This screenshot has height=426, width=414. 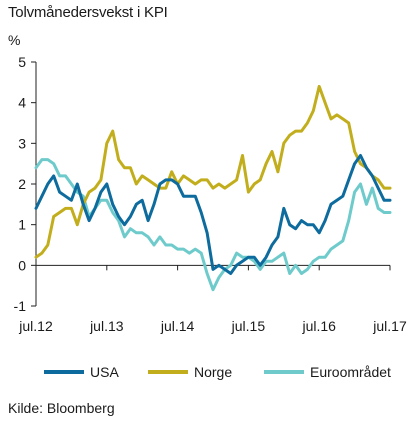 I want to click on legend-label-euro: Euroområdet, so click(x=350, y=372).